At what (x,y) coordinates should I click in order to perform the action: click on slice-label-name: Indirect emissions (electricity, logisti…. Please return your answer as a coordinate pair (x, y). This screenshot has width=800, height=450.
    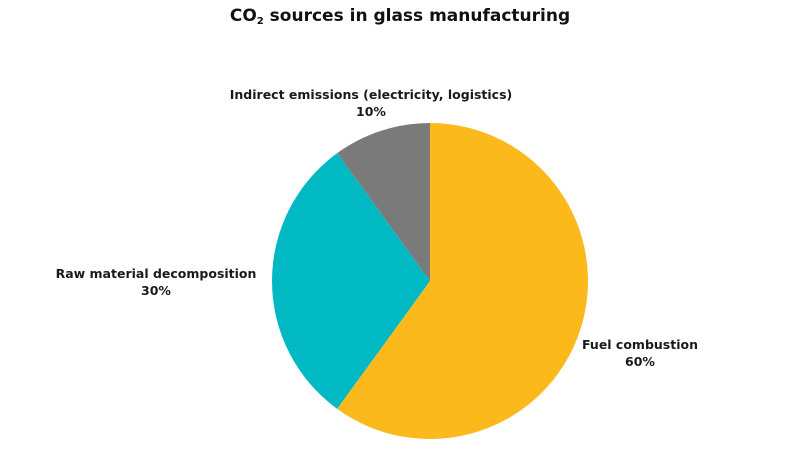
    Looking at the image, I should click on (371, 94).